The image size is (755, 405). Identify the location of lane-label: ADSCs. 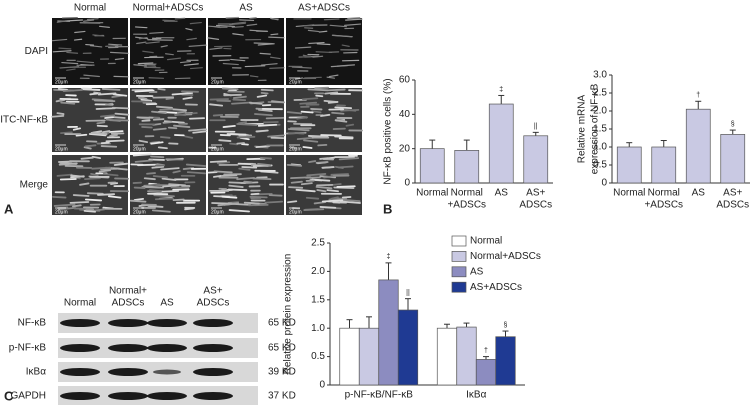
(213, 303).